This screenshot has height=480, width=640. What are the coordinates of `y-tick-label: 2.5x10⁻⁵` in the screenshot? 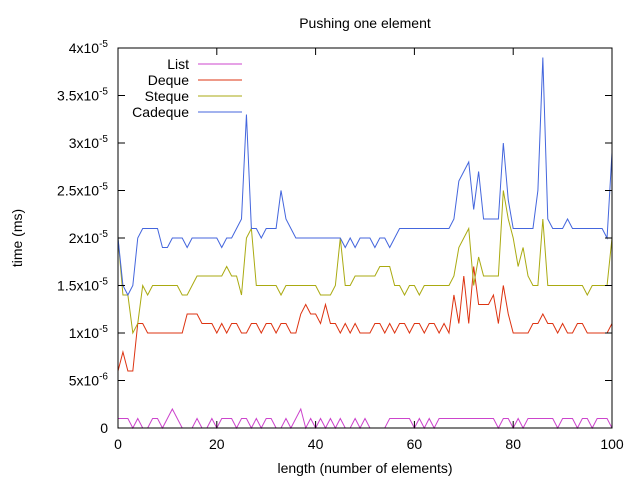 It's located at (82, 190).